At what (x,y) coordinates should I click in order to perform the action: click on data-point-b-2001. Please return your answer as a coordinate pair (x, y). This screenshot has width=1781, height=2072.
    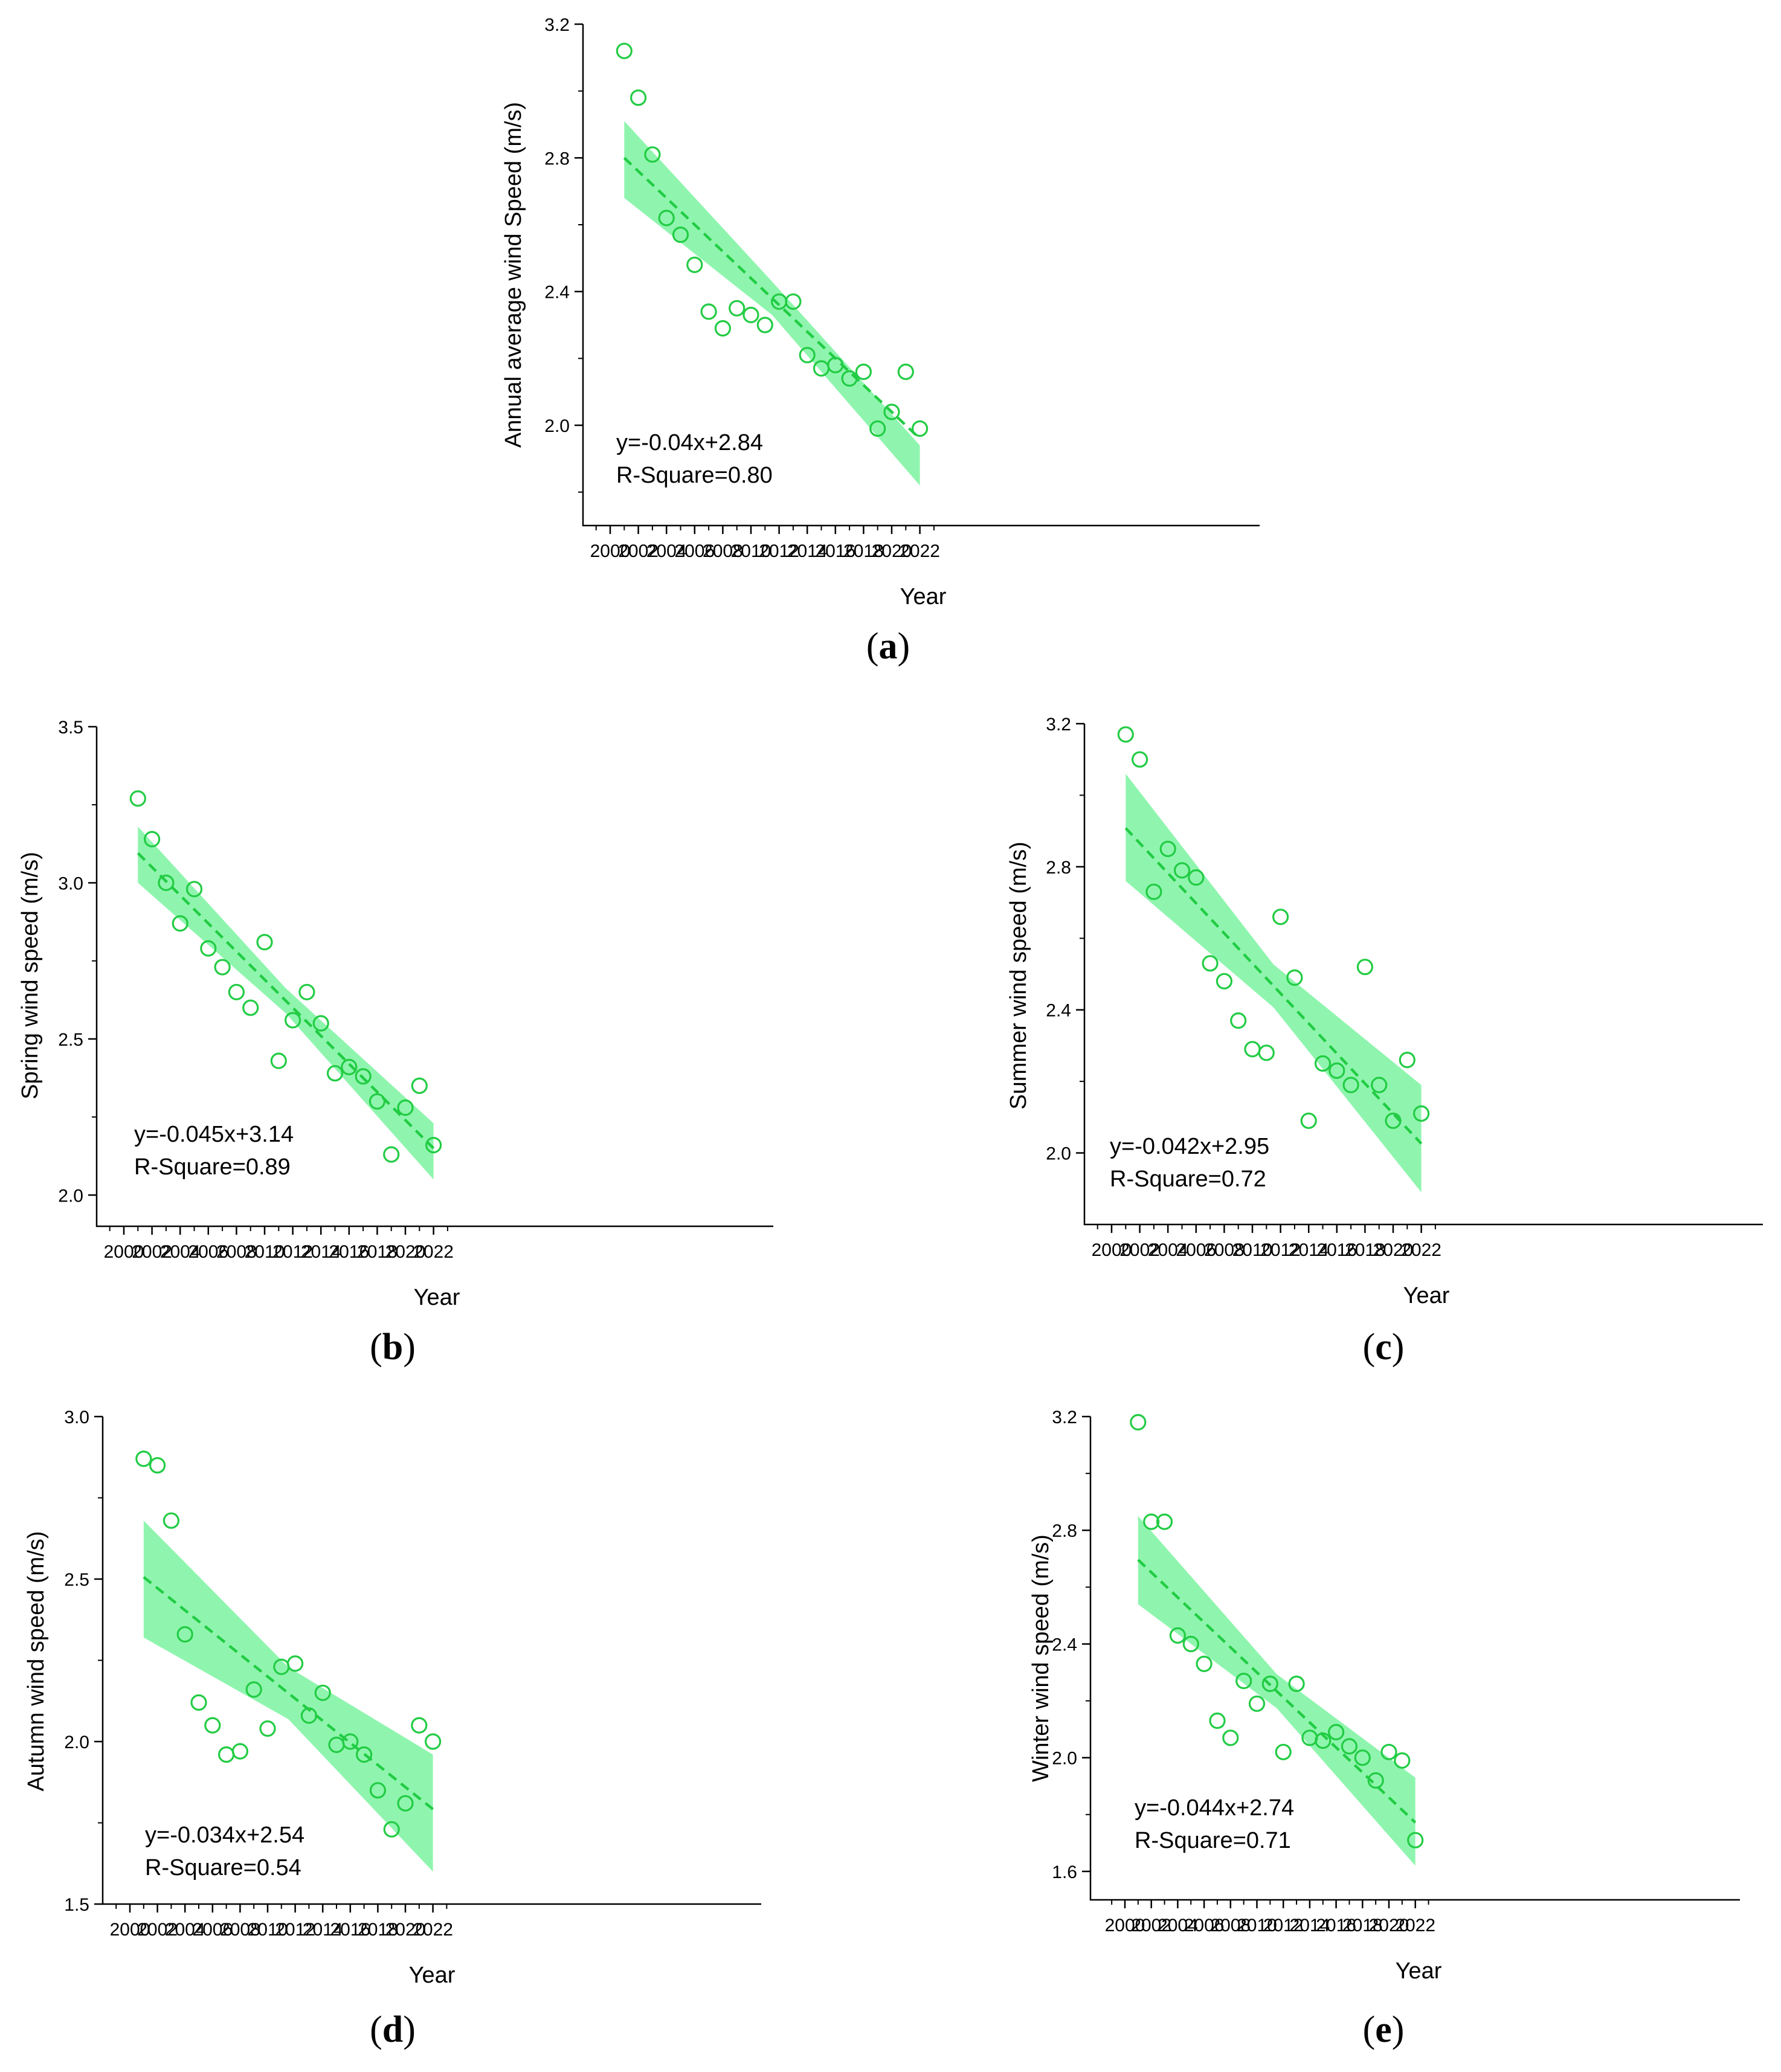
    Looking at the image, I should click on (137, 799).